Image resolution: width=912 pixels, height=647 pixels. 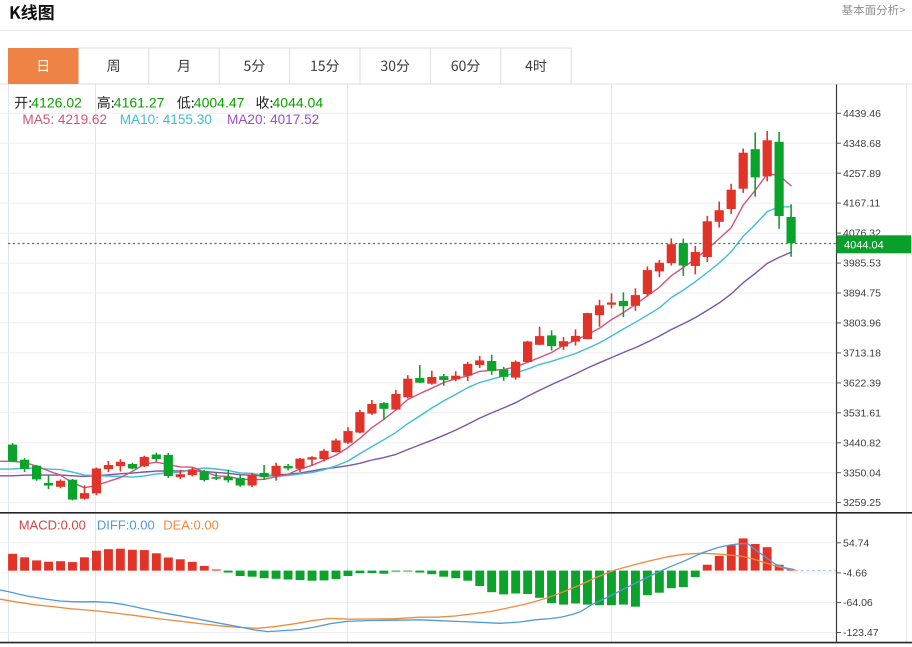 What do you see at coordinates (52, 524) in the screenshot?
I see `svg-text: MACD:0.00` at bounding box center [52, 524].